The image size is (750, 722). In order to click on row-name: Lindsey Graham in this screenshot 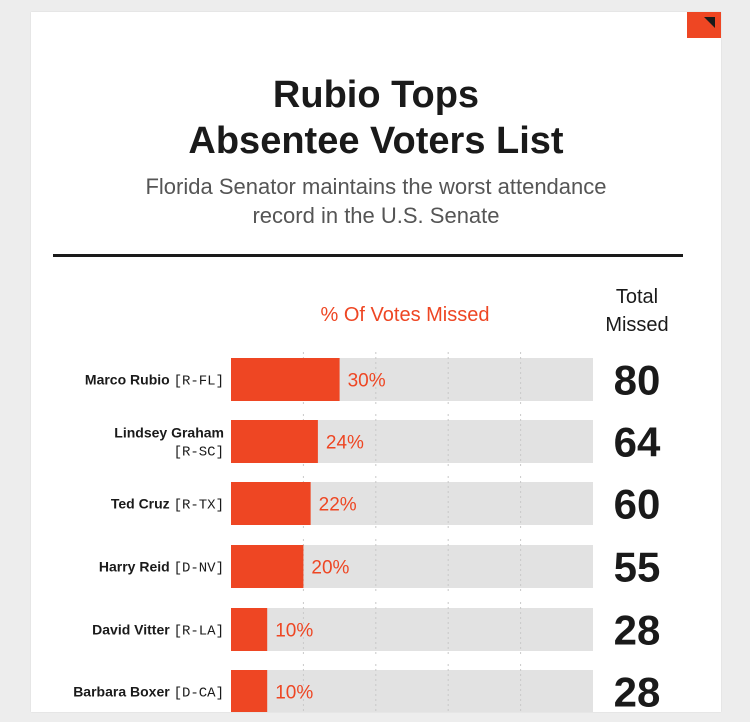, I will do `click(169, 433)`.